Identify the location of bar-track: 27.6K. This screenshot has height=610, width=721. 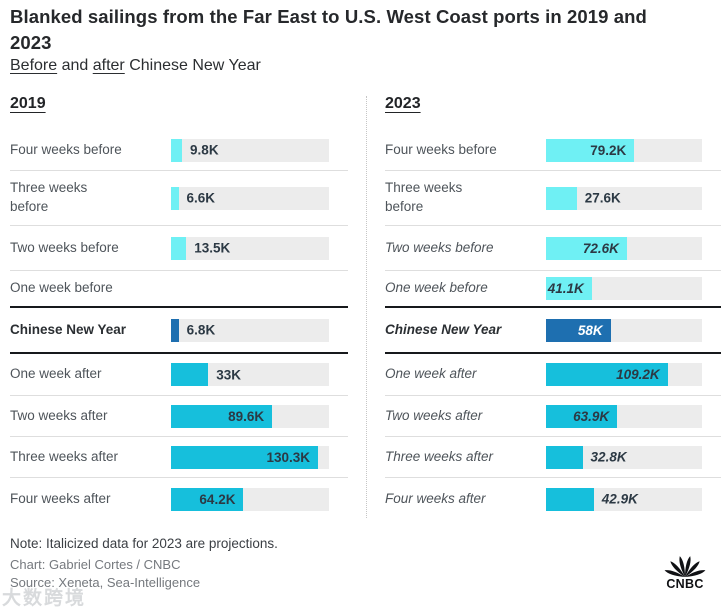
(624, 198).